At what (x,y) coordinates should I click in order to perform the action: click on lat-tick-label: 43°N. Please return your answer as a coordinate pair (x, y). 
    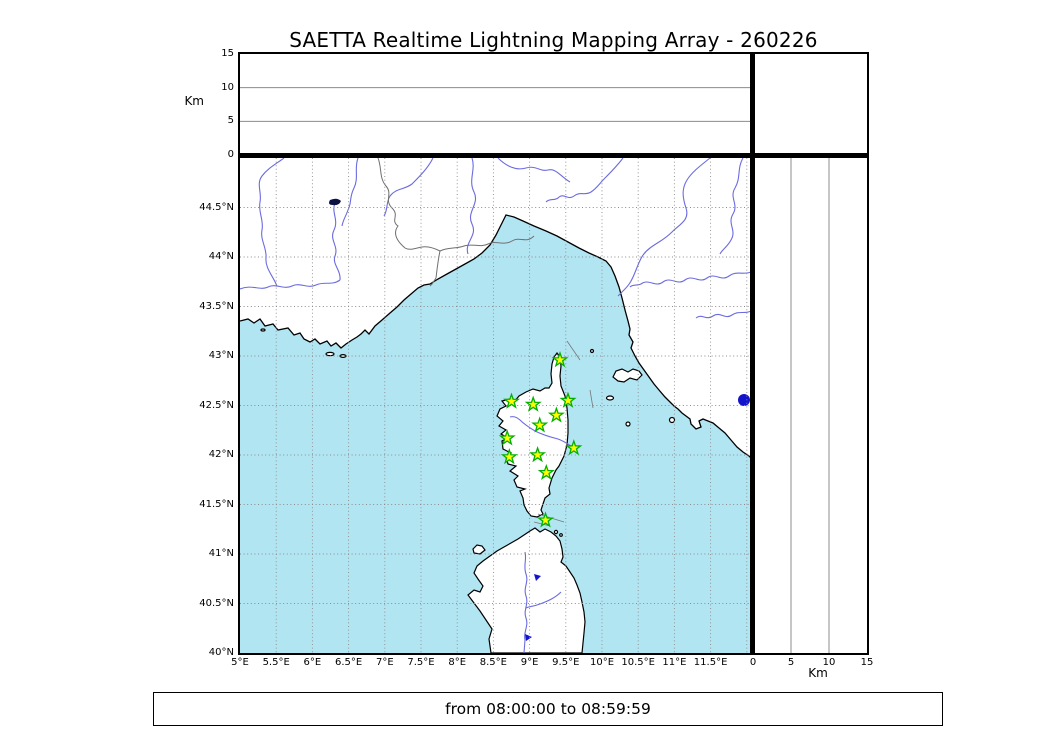
    Looking at the image, I should click on (221, 355).